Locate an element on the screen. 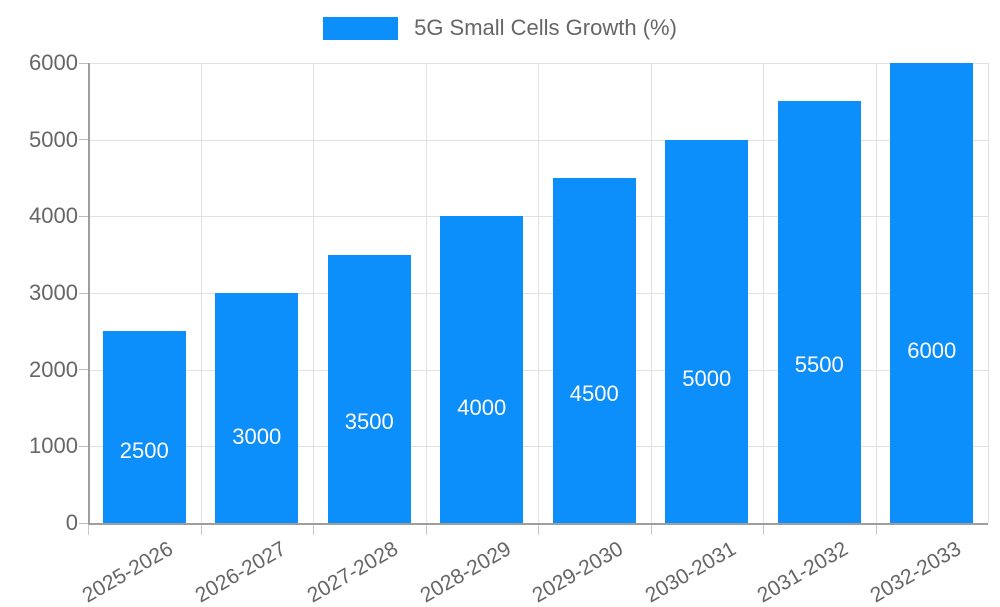 Image resolution: width=1000 pixels, height=607 pixels. bar-value-label: 3000 is located at coordinates (257, 436).